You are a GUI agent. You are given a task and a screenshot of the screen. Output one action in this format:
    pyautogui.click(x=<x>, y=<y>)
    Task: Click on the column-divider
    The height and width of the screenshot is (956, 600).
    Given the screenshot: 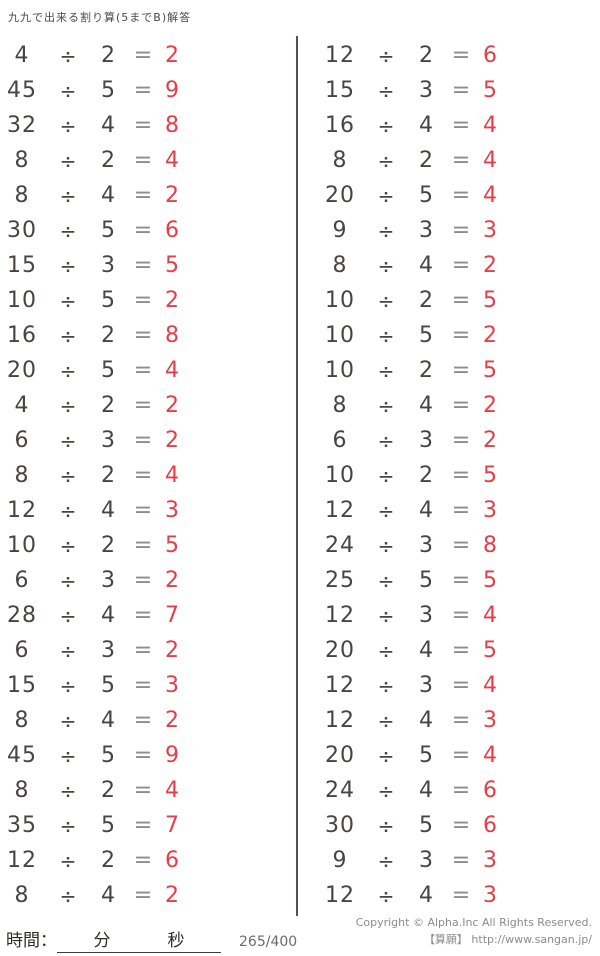 What is the action you would take?
    pyautogui.click(x=297, y=476)
    